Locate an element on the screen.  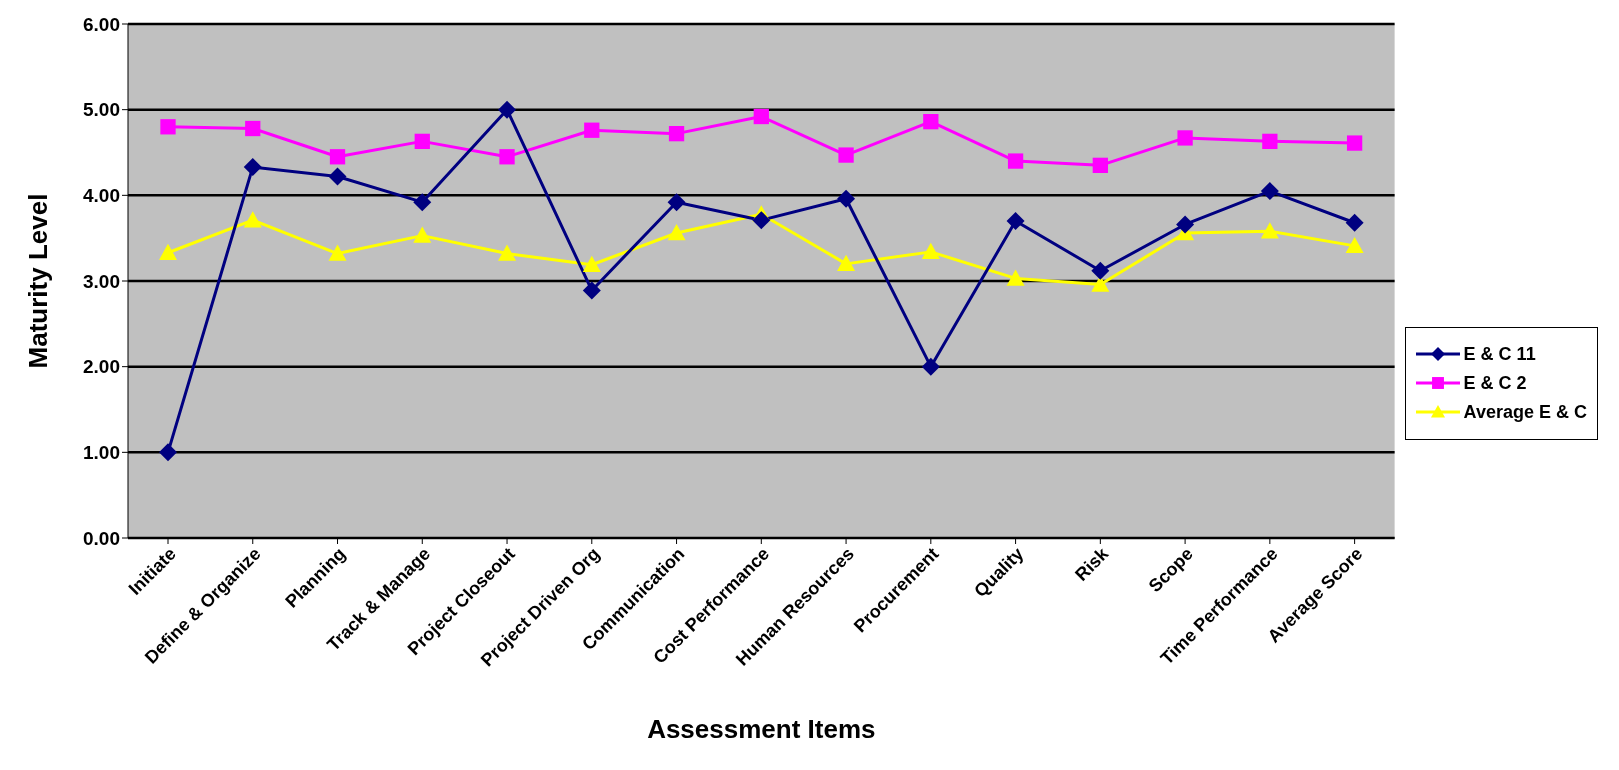
x-axis-title: Assessment Items is located at coordinates (761, 729).